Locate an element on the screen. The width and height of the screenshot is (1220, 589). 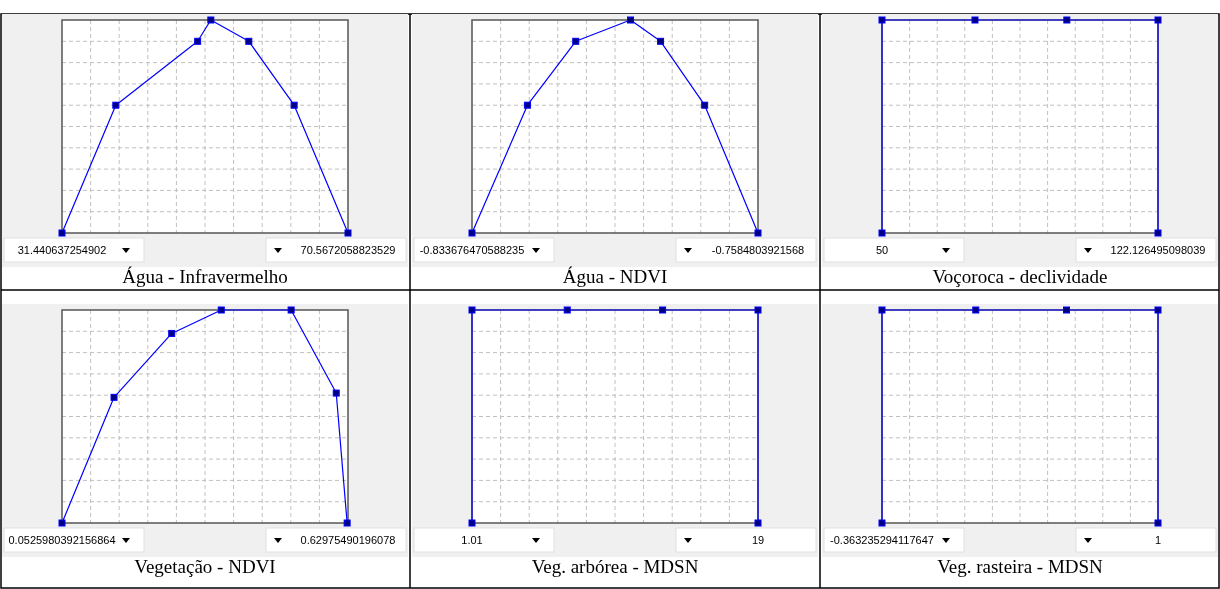
text: Voçoroca - declividade is located at coordinates (1020, 276).